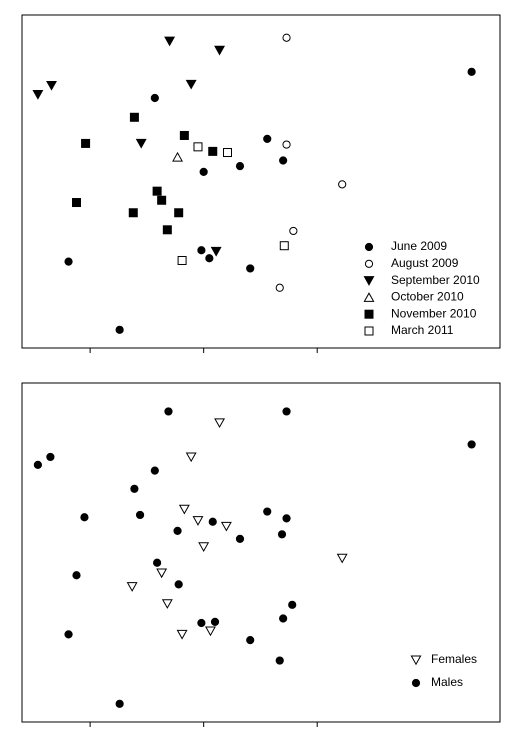 This screenshot has height=741, width=521. What do you see at coordinates (447, 682) in the screenshot?
I see `legend-label: Males` at bounding box center [447, 682].